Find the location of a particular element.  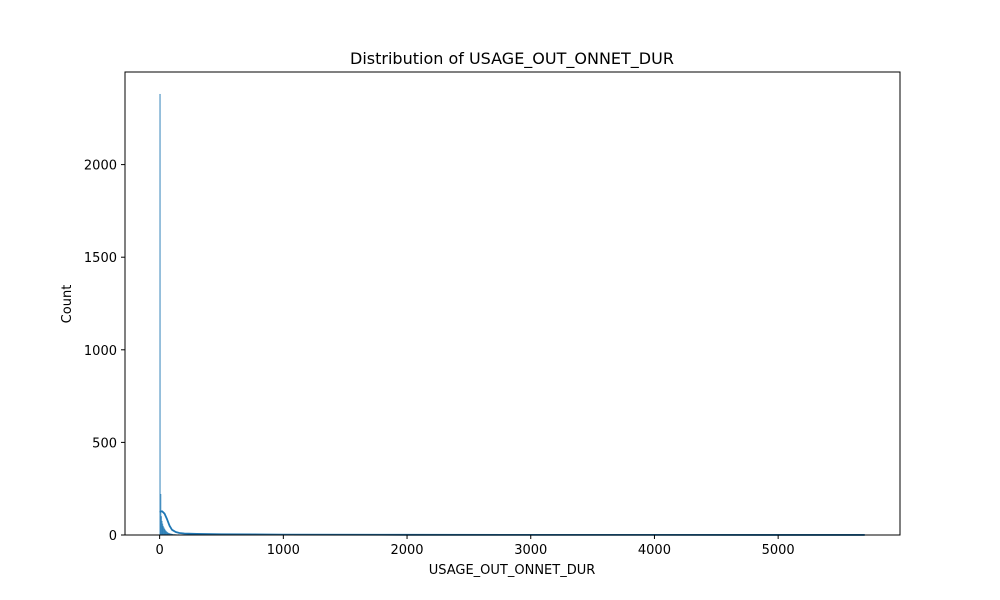

histogram-bar is located at coordinates (160, 314).